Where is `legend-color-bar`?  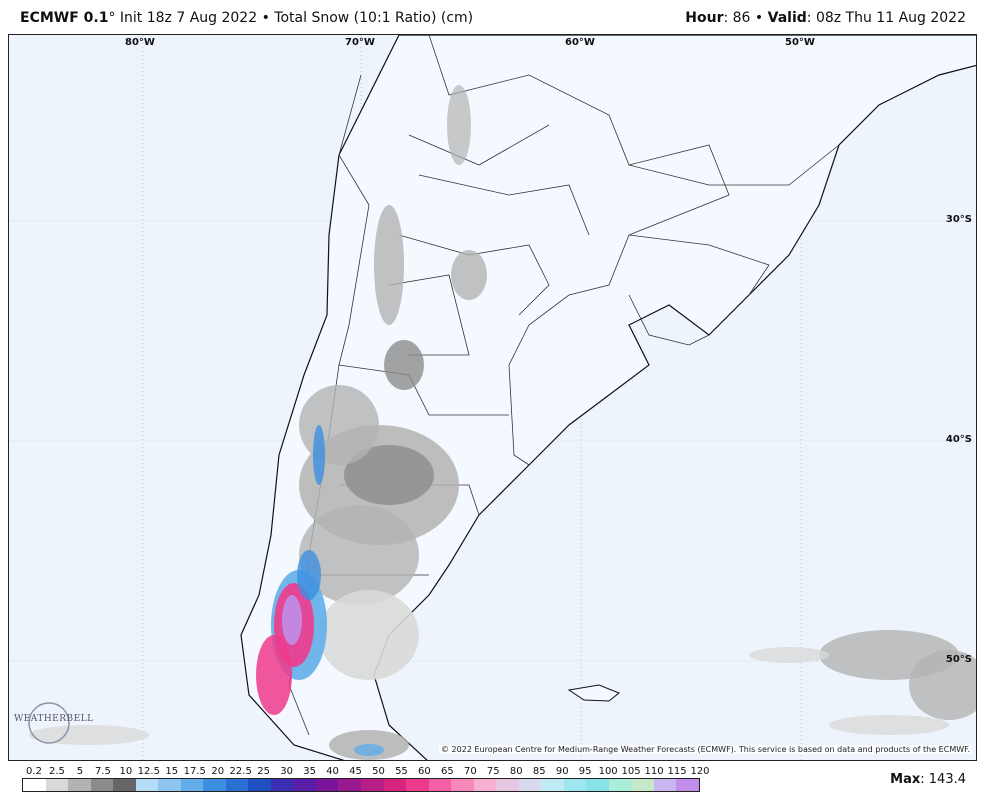
legend-color-bar is located at coordinates (361, 785).